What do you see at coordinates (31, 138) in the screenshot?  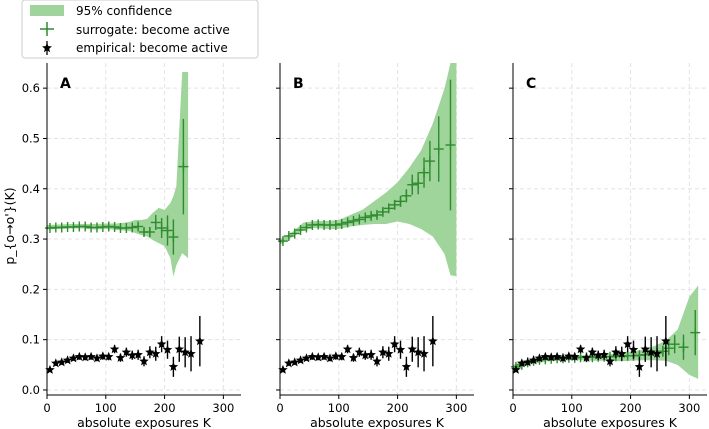 I see `y-tick-label: 0.5` at bounding box center [31, 138].